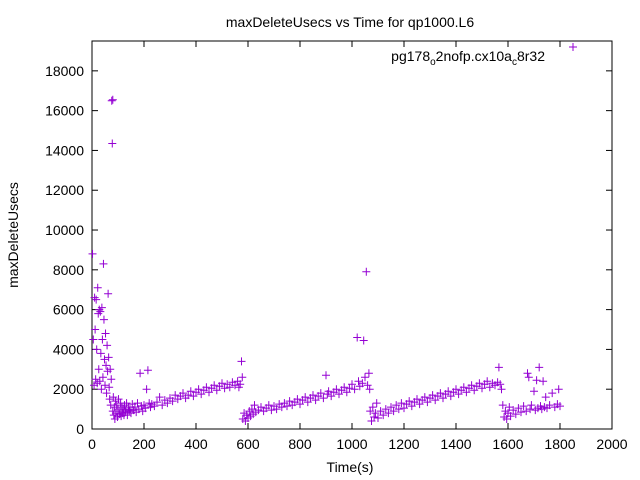 Image resolution: width=640 pixels, height=480 pixels. I want to click on legend-label: pg178o2nofp.cx10ac8r32, so click(468, 58).